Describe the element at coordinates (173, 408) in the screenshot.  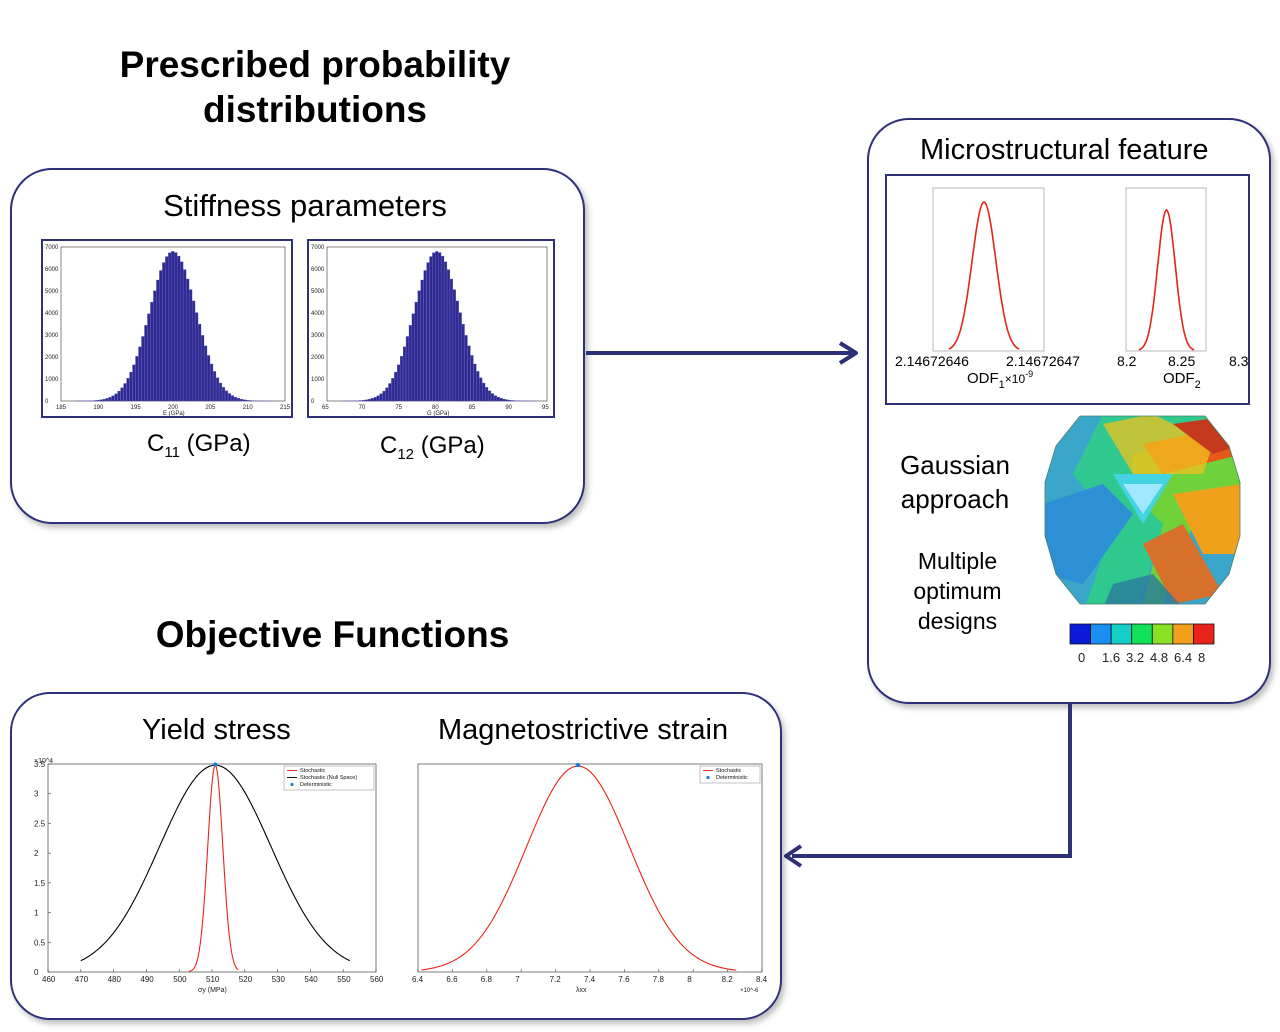
I see `hist-xtick: 200` at that location.